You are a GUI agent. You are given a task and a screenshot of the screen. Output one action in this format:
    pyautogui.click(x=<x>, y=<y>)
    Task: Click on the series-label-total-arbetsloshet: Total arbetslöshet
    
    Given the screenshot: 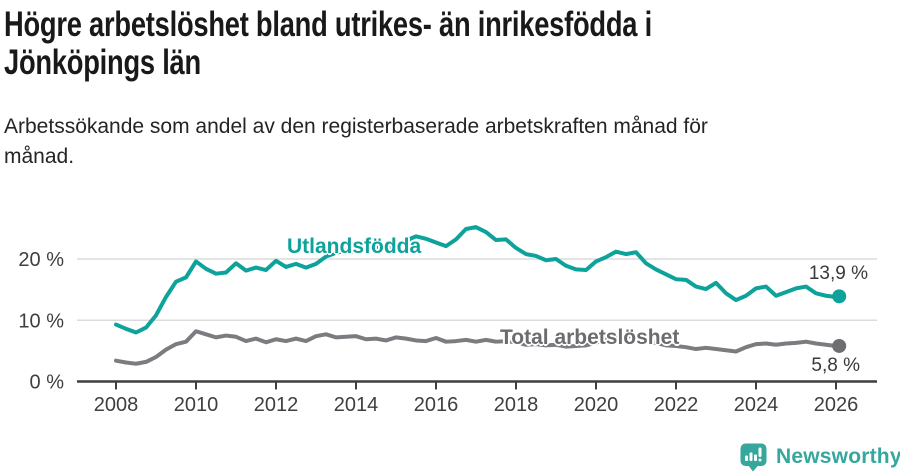 What is the action you would take?
    pyautogui.click(x=590, y=337)
    